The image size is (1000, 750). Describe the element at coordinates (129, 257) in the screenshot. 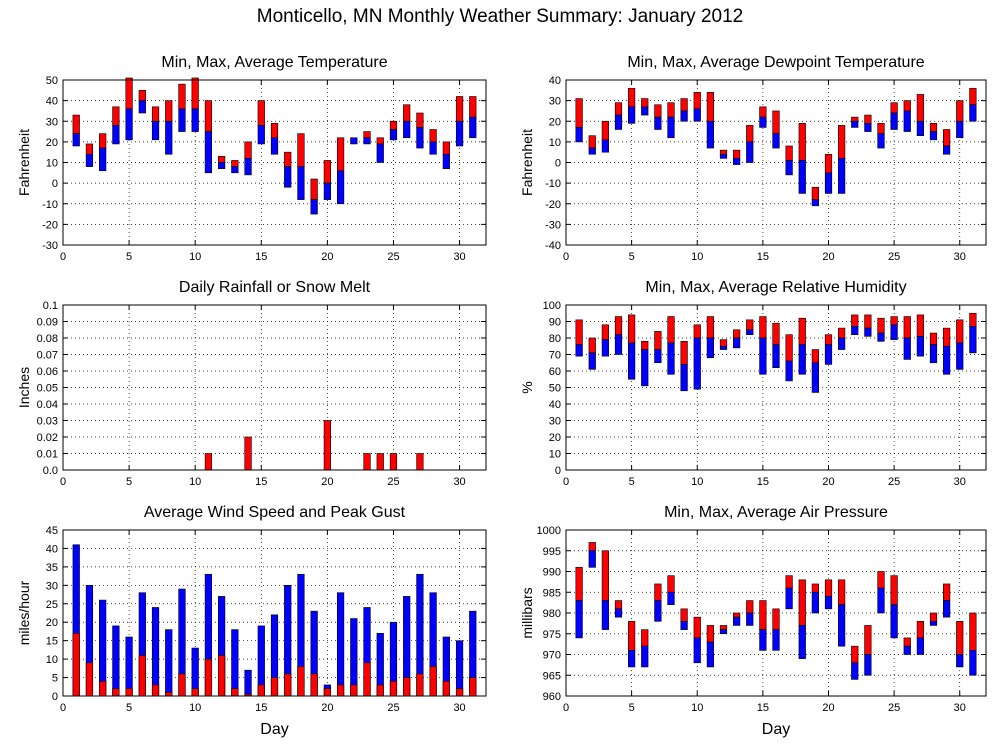

I see `x-tick-label: 5` at that location.